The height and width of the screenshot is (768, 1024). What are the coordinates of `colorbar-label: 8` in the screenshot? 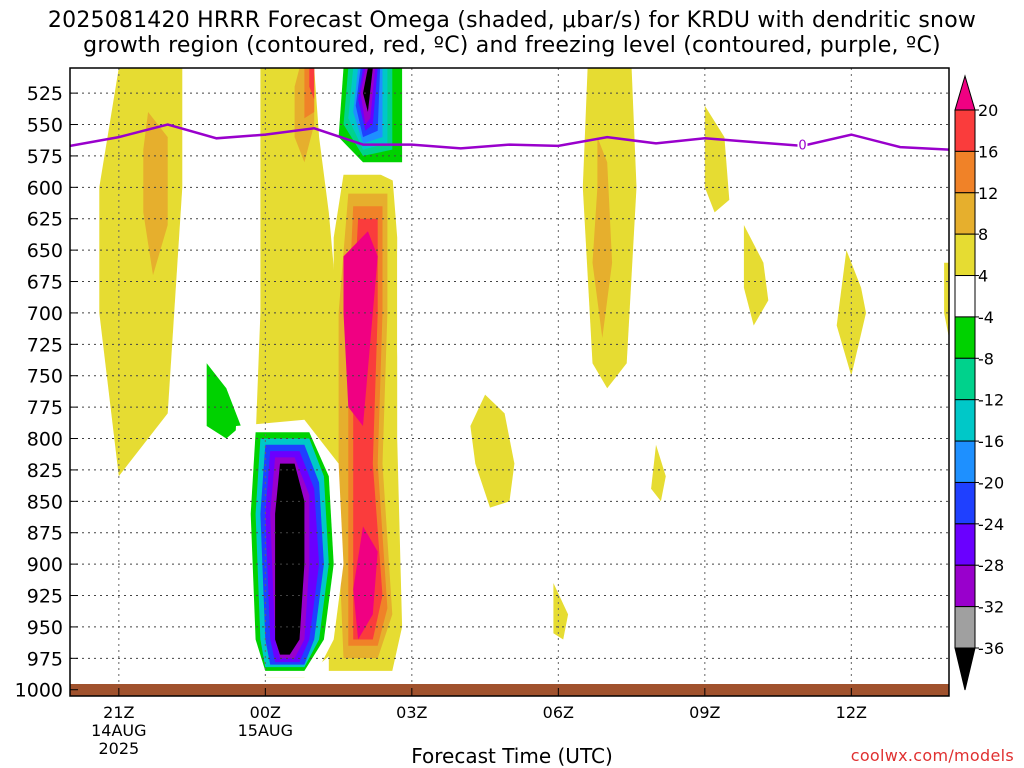 It's located at (983, 234).